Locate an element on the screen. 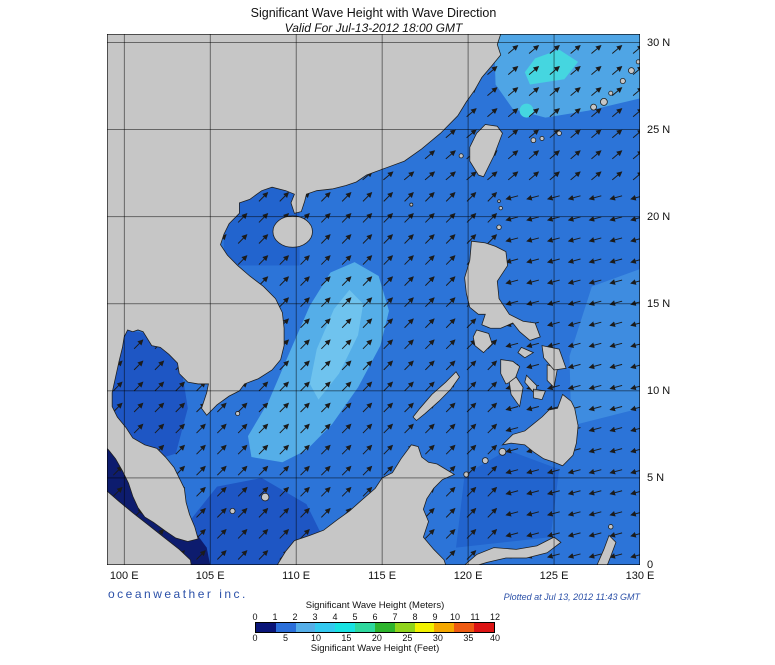  valid-time-subtitle: Valid For Jul-13-2012 18:00 GMT is located at coordinates (373, 28).